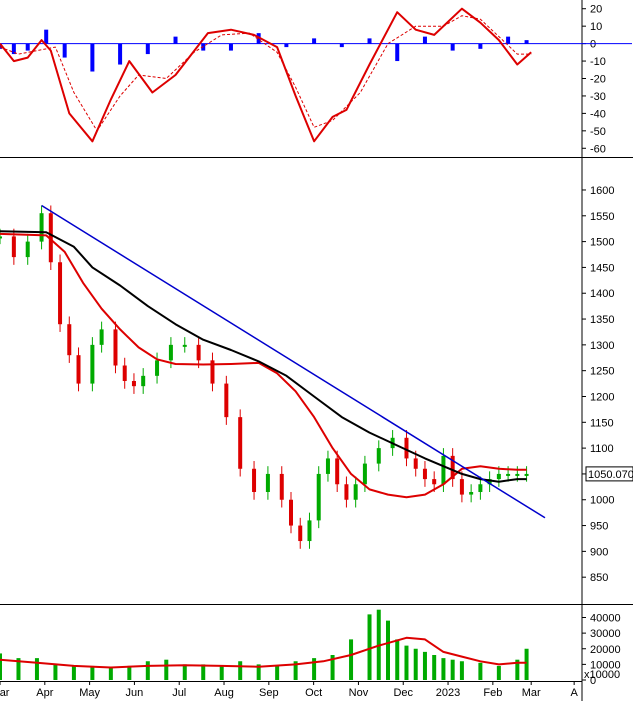  Describe the element at coordinates (596, 10) in the screenshot. I see `y-tick-label: 20` at that location.